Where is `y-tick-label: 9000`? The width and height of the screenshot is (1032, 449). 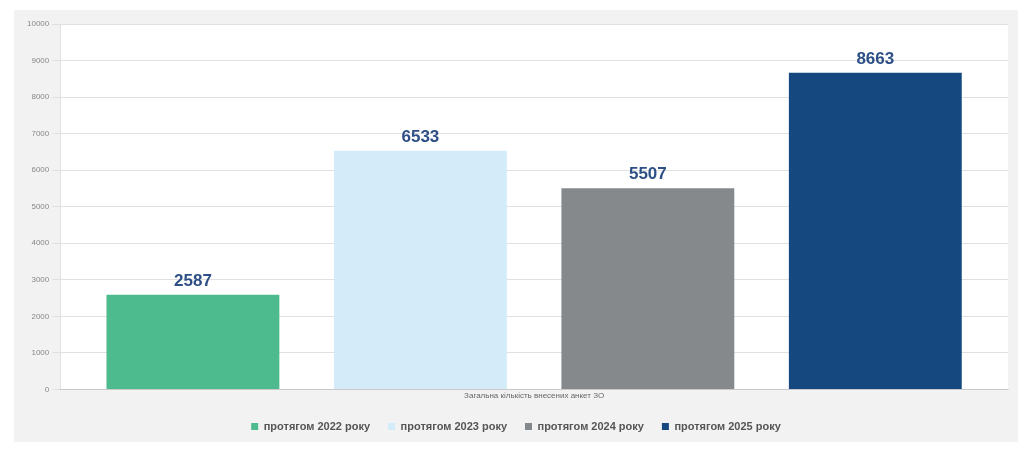
y-tick-label: 9000 is located at coordinates (40, 60).